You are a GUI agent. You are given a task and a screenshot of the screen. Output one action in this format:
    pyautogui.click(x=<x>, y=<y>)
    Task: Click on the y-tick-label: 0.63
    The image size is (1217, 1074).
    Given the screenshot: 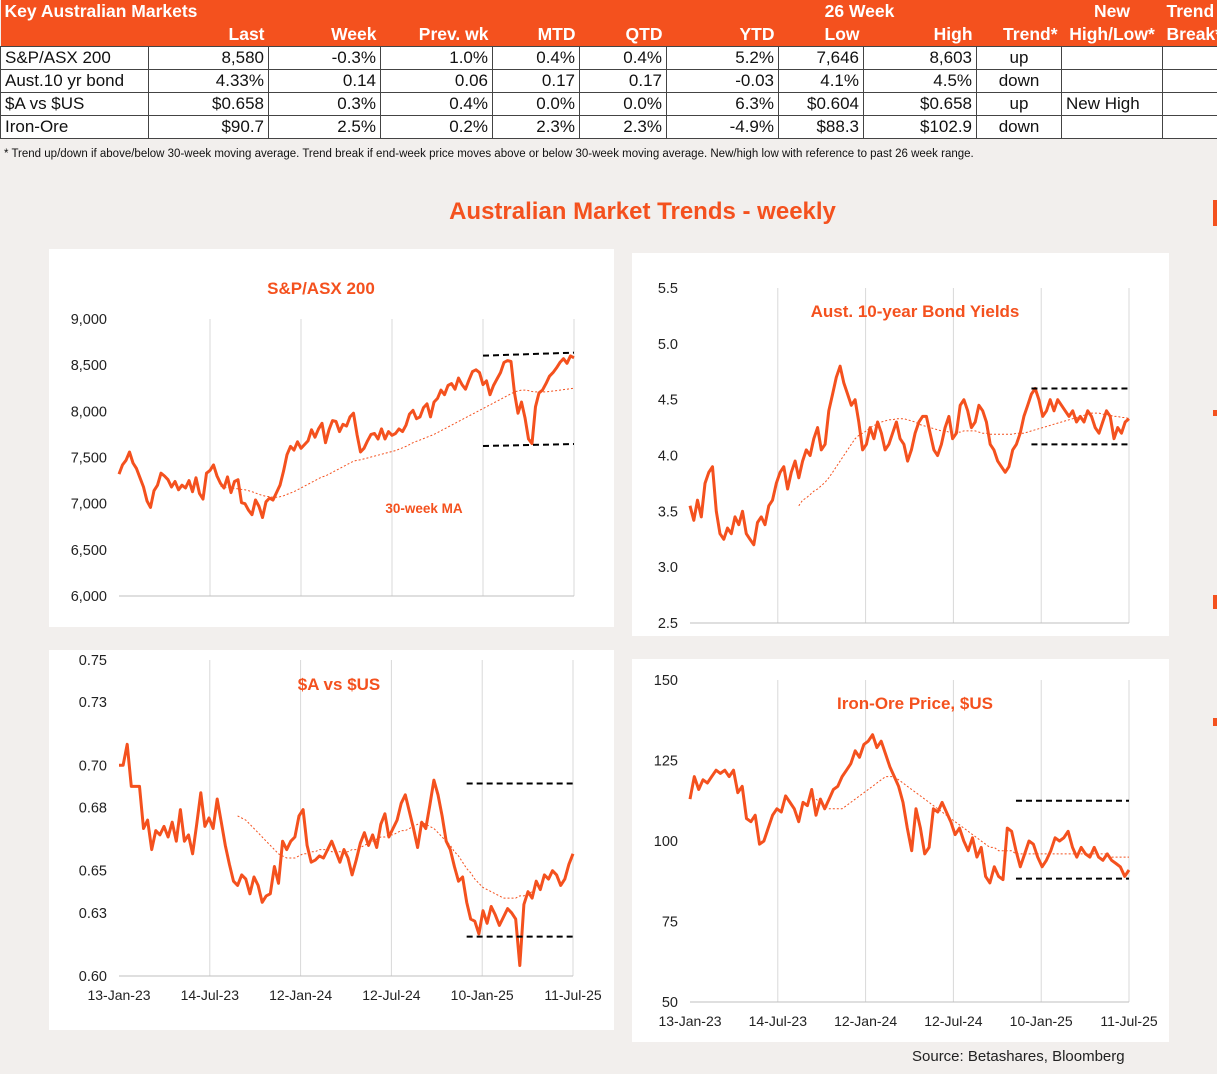 What is the action you would take?
    pyautogui.click(x=93, y=914)
    